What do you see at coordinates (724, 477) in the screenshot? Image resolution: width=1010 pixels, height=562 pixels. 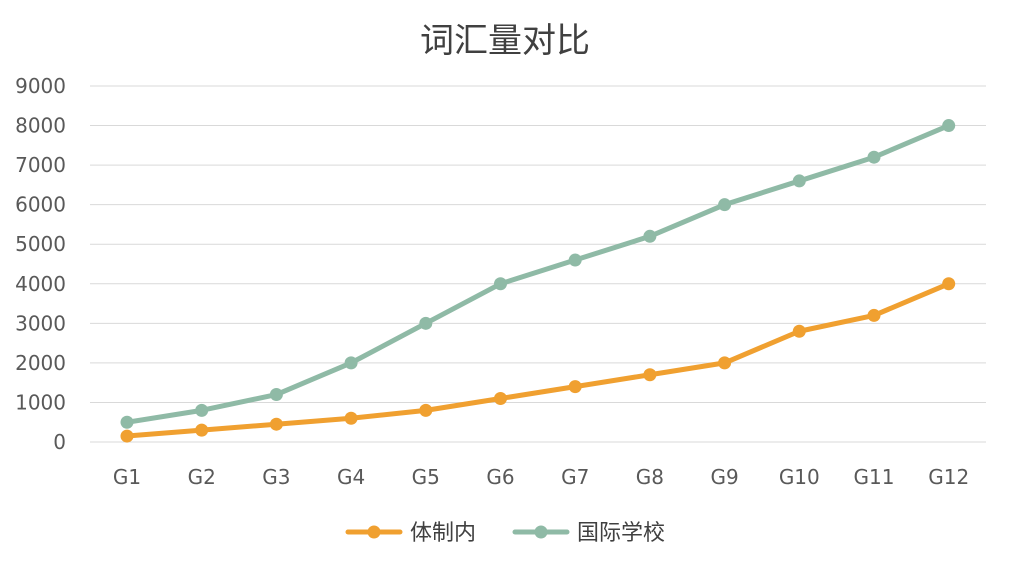 I see `x-tick-label: G9` at bounding box center [724, 477].